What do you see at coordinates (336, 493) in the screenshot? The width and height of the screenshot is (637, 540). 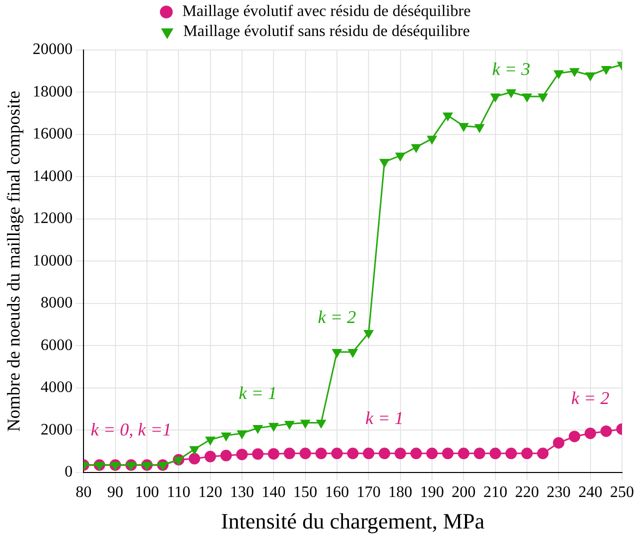 I see `x-tick-label: 160` at bounding box center [336, 493].